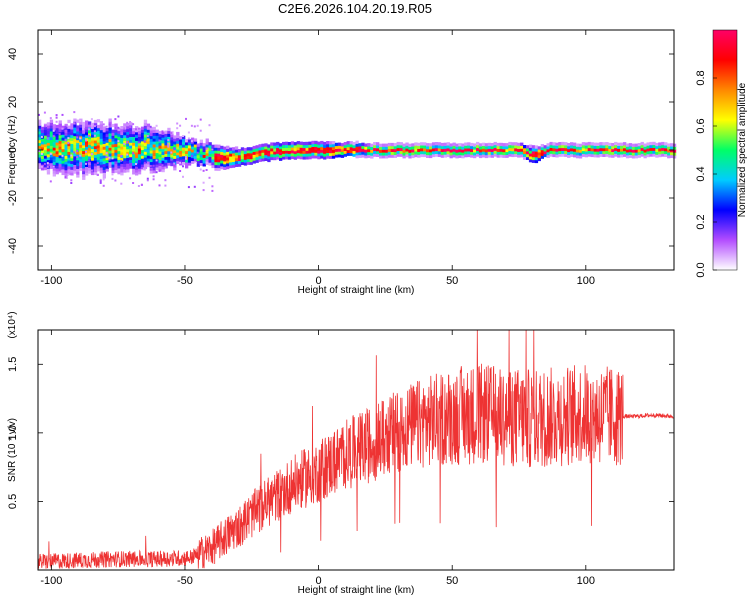 This screenshot has height=600, width=750. Describe the element at coordinates (13, 364) in the screenshot. I see `y-tick-label: 1.5` at that location.